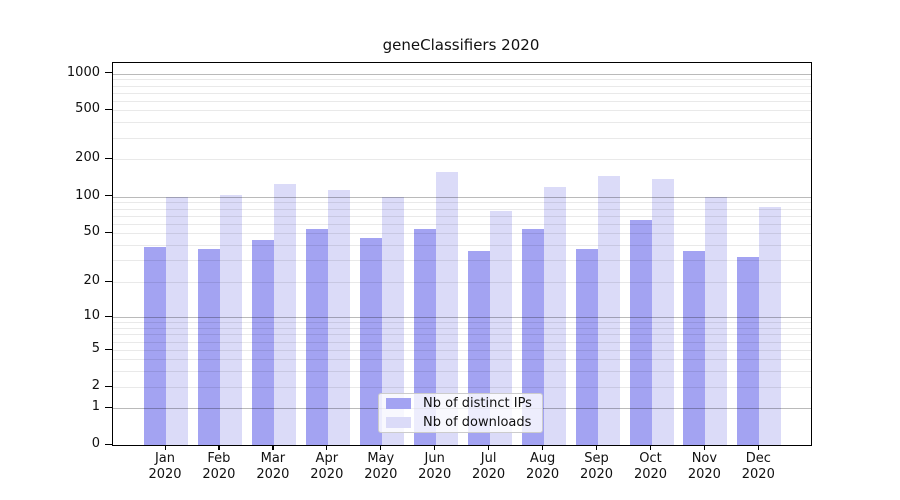  What do you see at coordinates (208, 347) in the screenshot?
I see `bar-ips-feb` at bounding box center [208, 347].